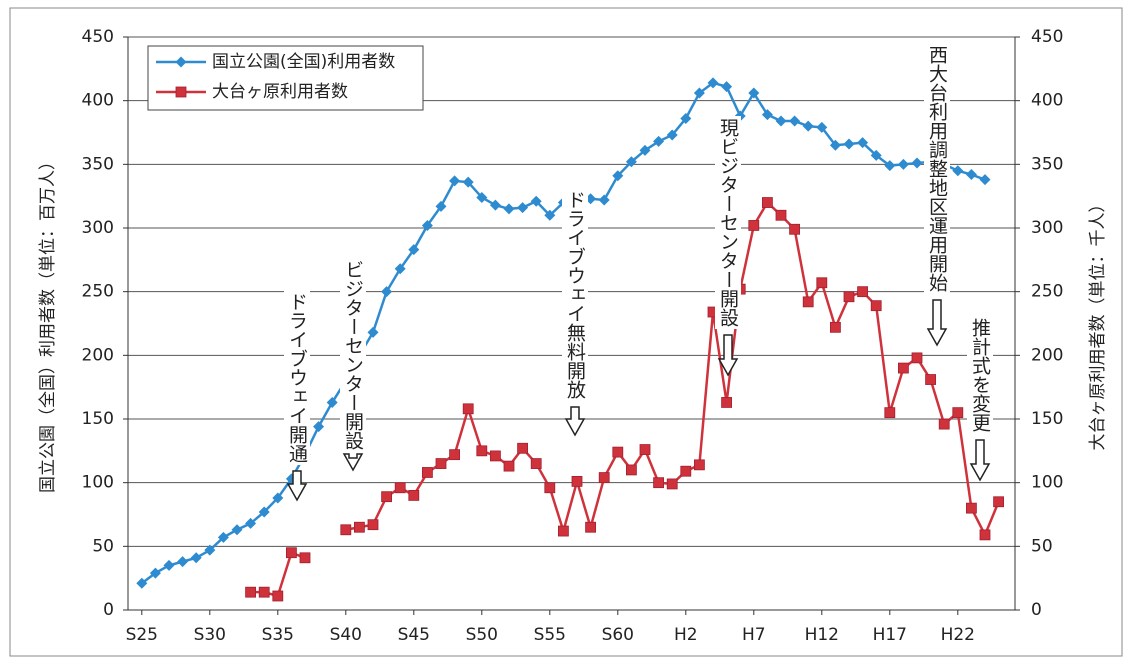 The image size is (1131, 663). Describe the element at coordinates (1047, 419) in the screenshot. I see `y2-tick-label: 150` at that location.